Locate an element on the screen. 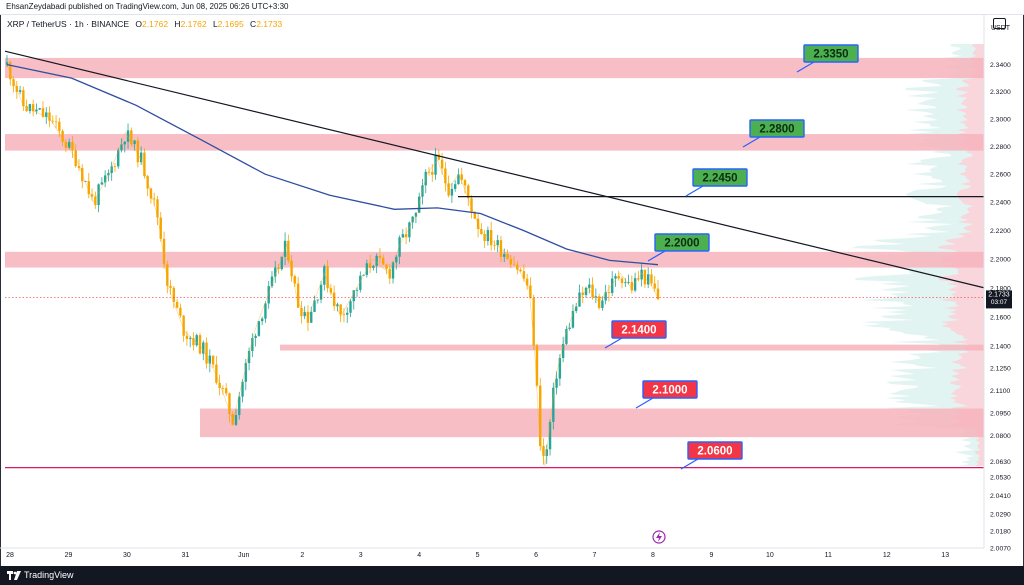  label-text: 2.2000 is located at coordinates (681, 244).